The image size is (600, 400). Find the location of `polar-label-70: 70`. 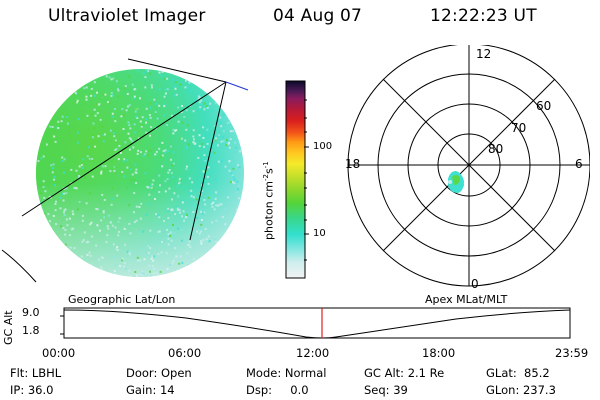

polar-label-70: 70 is located at coordinates (518, 128).